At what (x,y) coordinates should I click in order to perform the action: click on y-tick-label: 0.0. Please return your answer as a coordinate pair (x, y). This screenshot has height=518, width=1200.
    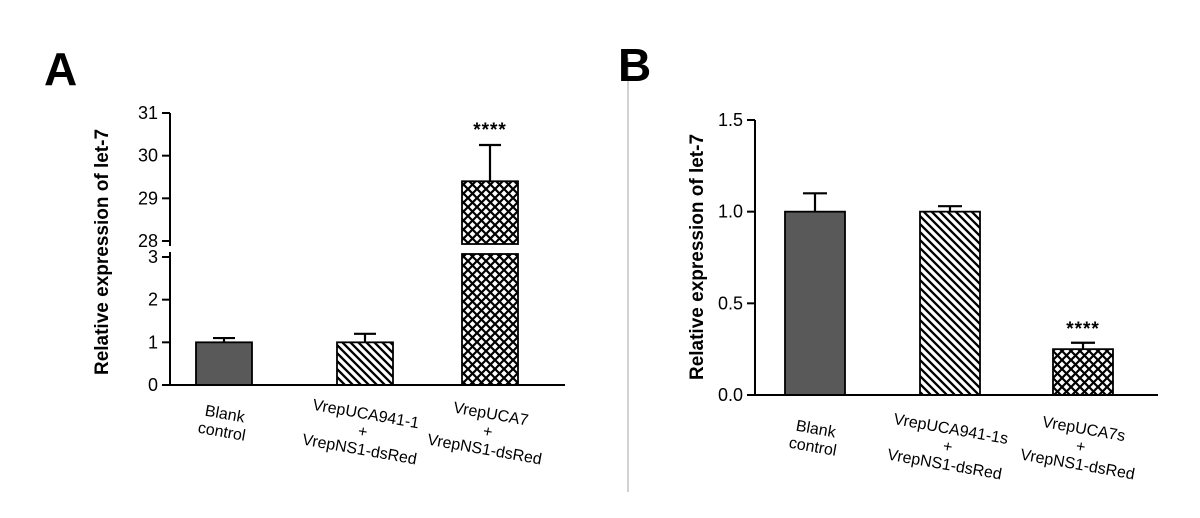
    Looking at the image, I should click on (730, 395).